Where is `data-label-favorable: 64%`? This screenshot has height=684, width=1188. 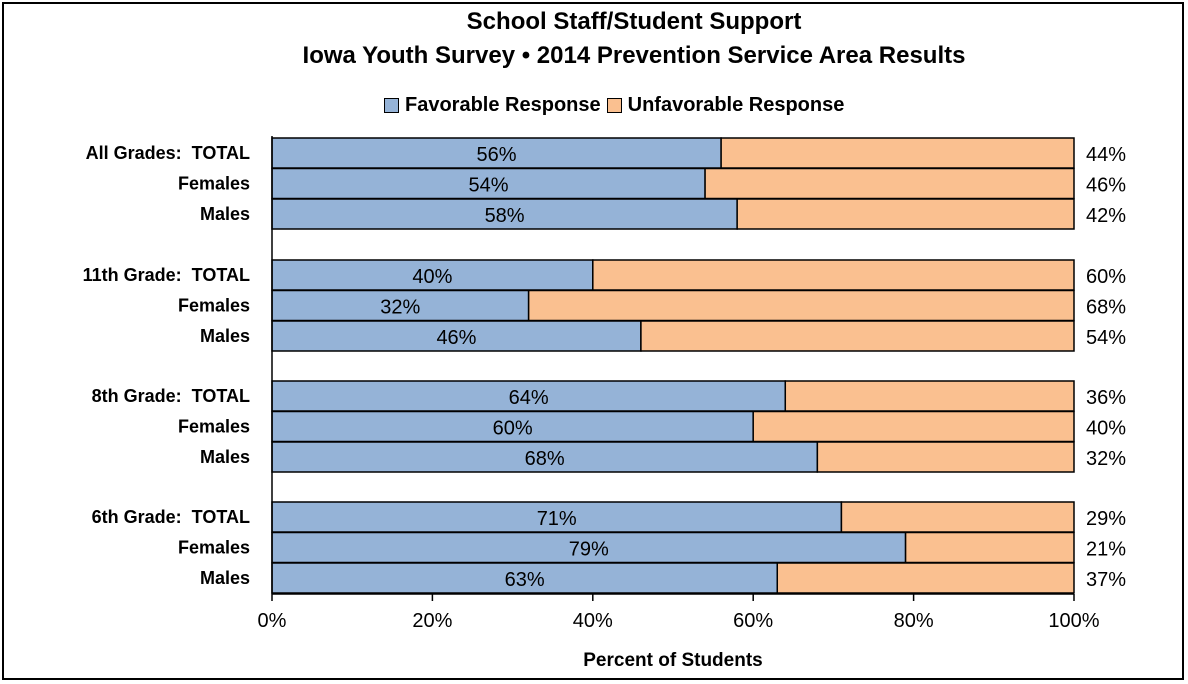 data-label-favorable: 64% is located at coordinates (529, 398).